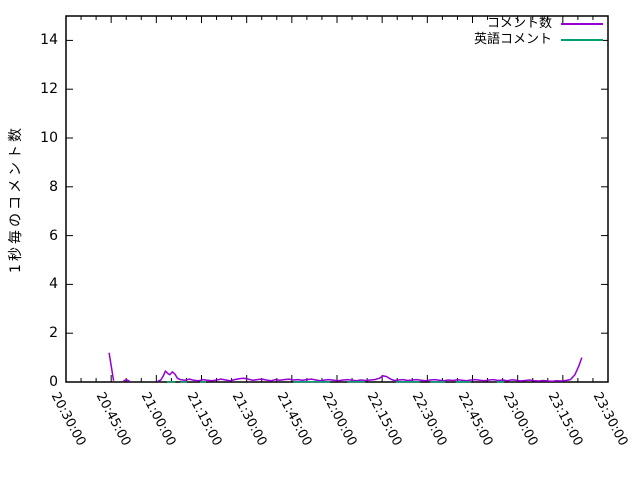  I want to click on legend-item-comments: コメント数, so click(538, 24).